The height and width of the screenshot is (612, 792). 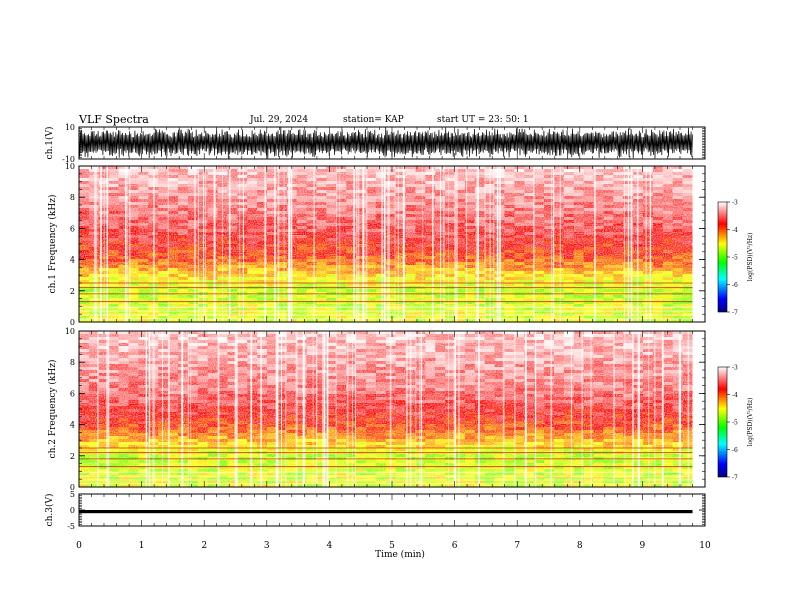 I want to click on ch1-spectrogram-lines, so click(x=386, y=301).